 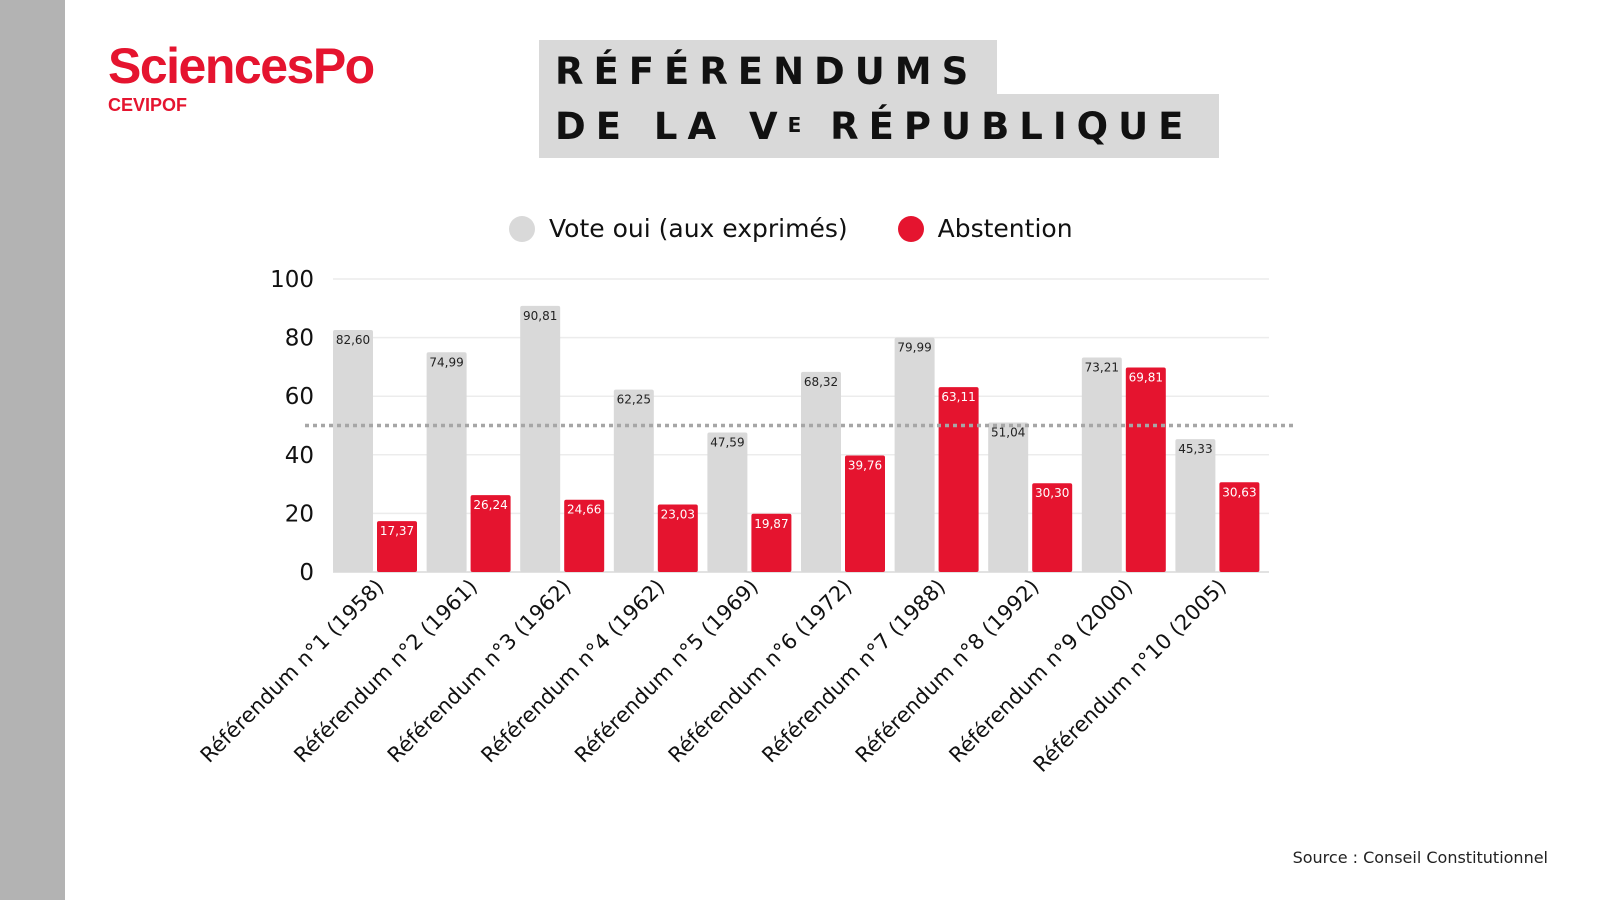 I want to click on chart-legend: Vote oui (aux exprimés) Abstention, so click(x=816, y=228).